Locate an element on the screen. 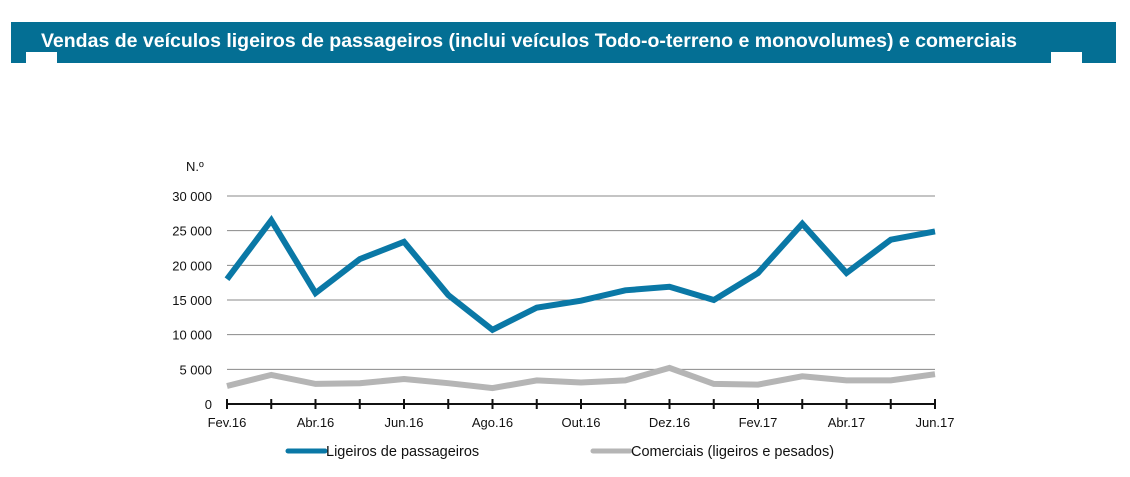  y-tick-label: 30 000 is located at coordinates (192, 196).